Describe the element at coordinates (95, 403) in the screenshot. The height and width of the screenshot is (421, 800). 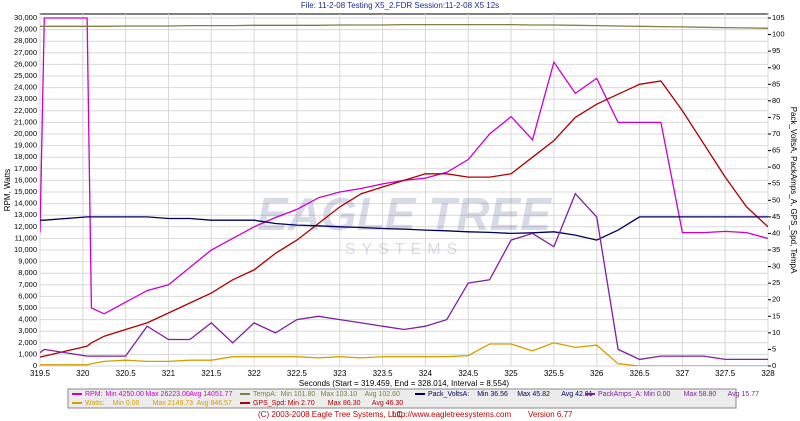
I see `legend-label: Watts:` at that location.